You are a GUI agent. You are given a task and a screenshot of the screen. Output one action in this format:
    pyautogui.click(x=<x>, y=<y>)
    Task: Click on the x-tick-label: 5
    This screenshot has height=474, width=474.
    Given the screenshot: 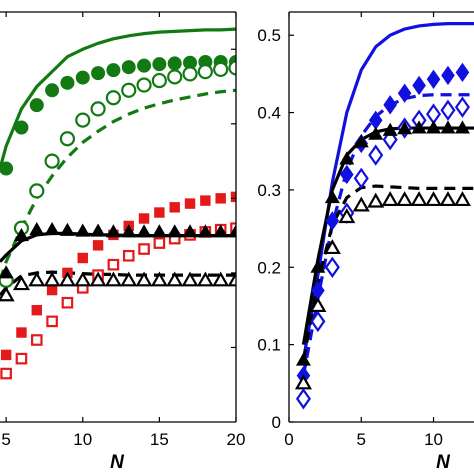 What is the action you would take?
    pyautogui.click(x=5, y=439)
    